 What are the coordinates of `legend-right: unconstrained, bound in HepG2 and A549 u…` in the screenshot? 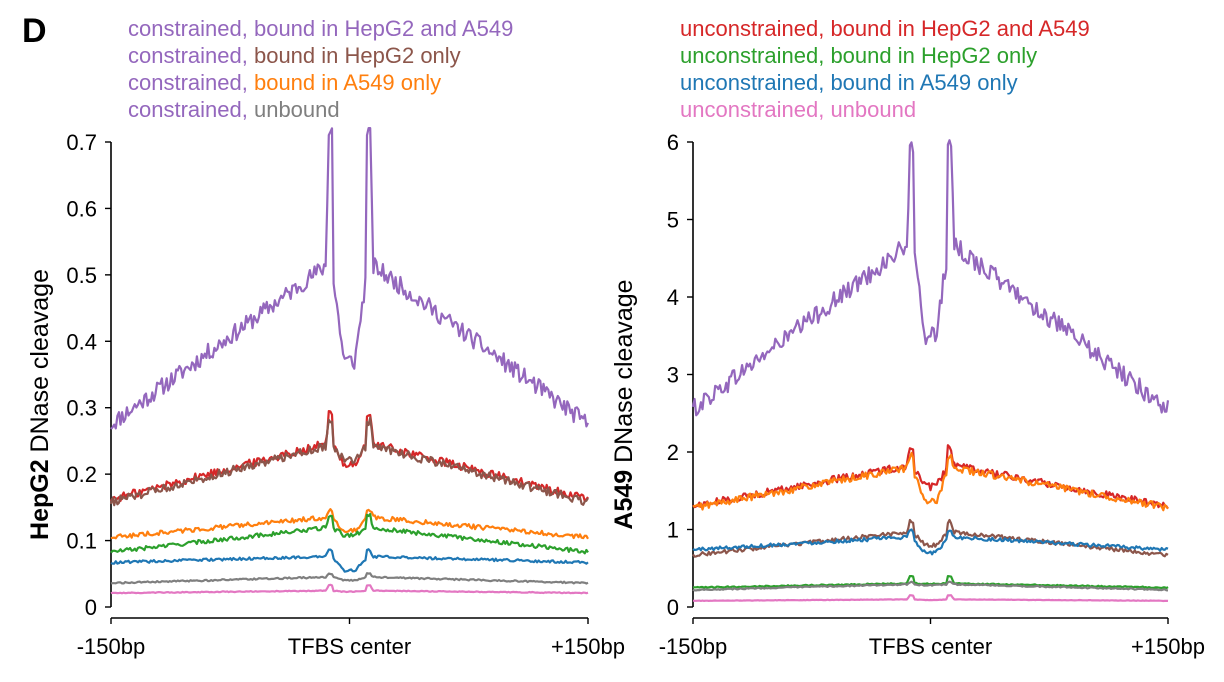 It's located at (885, 69).